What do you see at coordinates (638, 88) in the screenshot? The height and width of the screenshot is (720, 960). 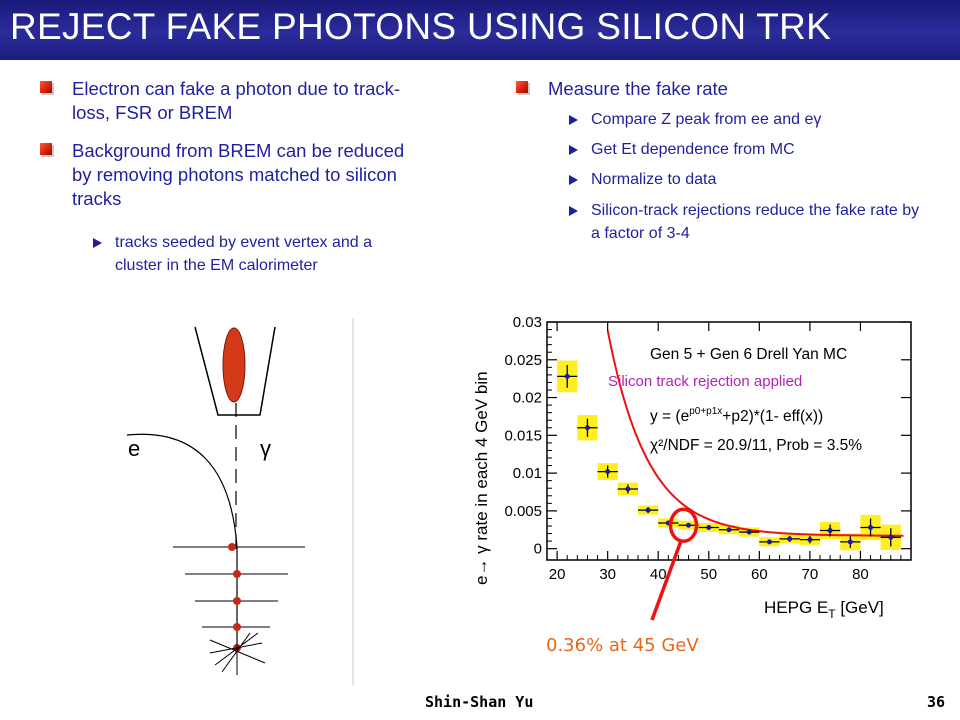 I see `right-bullet-1-text: Measure the fake rate` at bounding box center [638, 88].